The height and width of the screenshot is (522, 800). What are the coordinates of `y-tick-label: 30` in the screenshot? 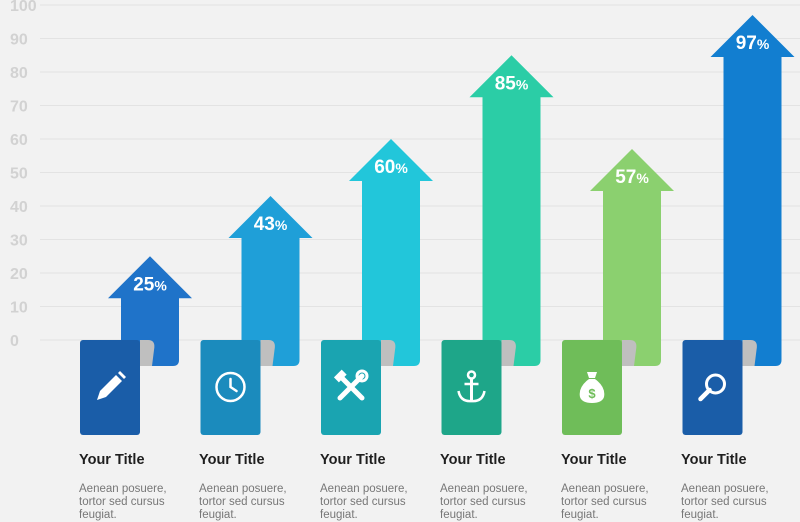 It's located at (19, 241).